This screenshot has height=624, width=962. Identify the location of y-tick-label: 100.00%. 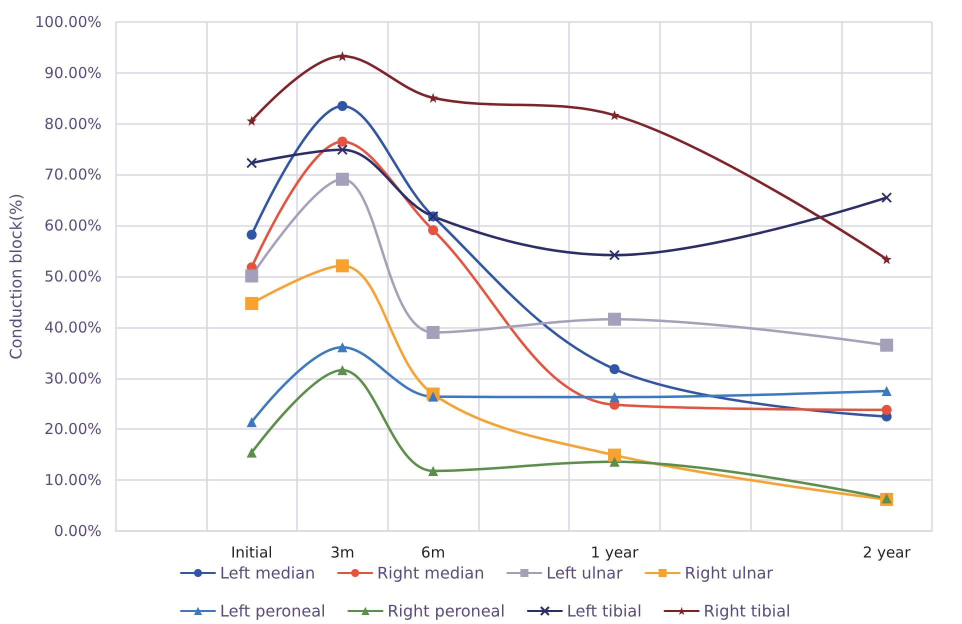
(68, 22).